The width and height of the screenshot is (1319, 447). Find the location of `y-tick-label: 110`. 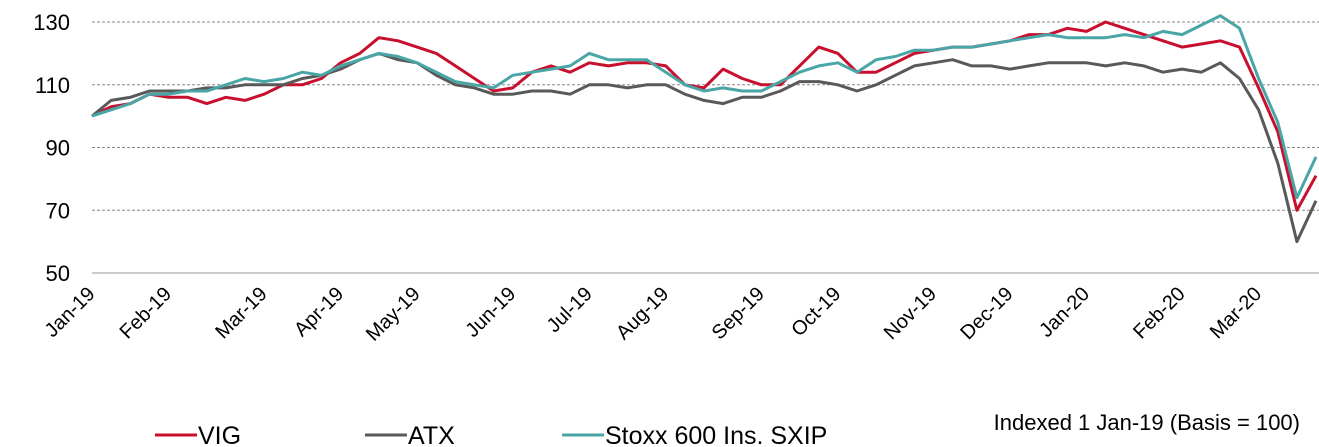

y-tick-label: 110 is located at coordinates (52, 85).